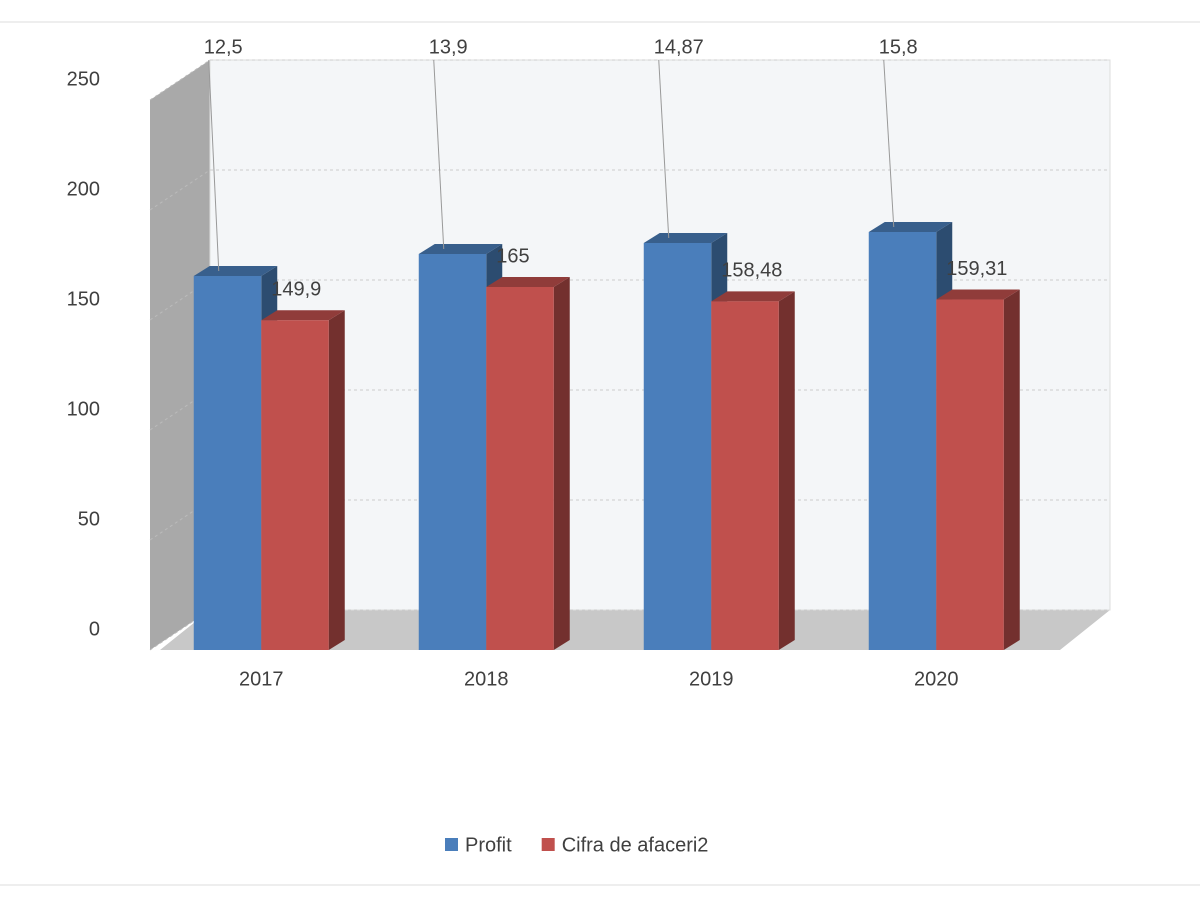 Image resolution: width=1200 pixels, height=905 pixels. Describe the element at coordinates (936, 679) in the screenshot. I see `x-tick-label: 2020` at that location.